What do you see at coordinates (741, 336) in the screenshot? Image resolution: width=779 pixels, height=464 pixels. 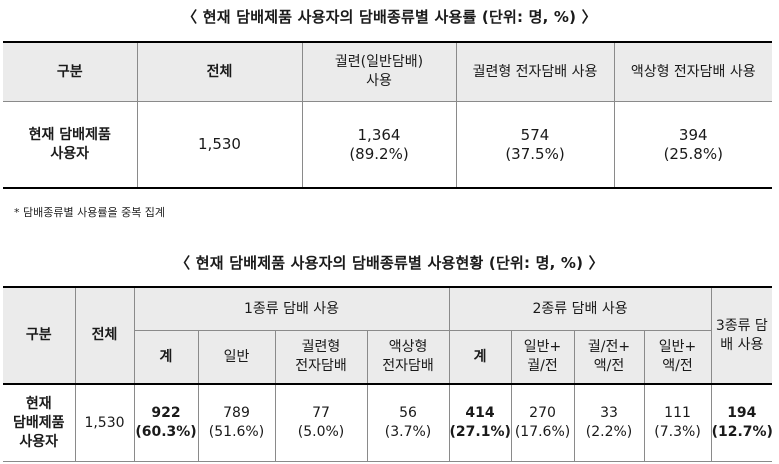 I see `header-three-types: 3종류 담 배 사용` at bounding box center [741, 336].